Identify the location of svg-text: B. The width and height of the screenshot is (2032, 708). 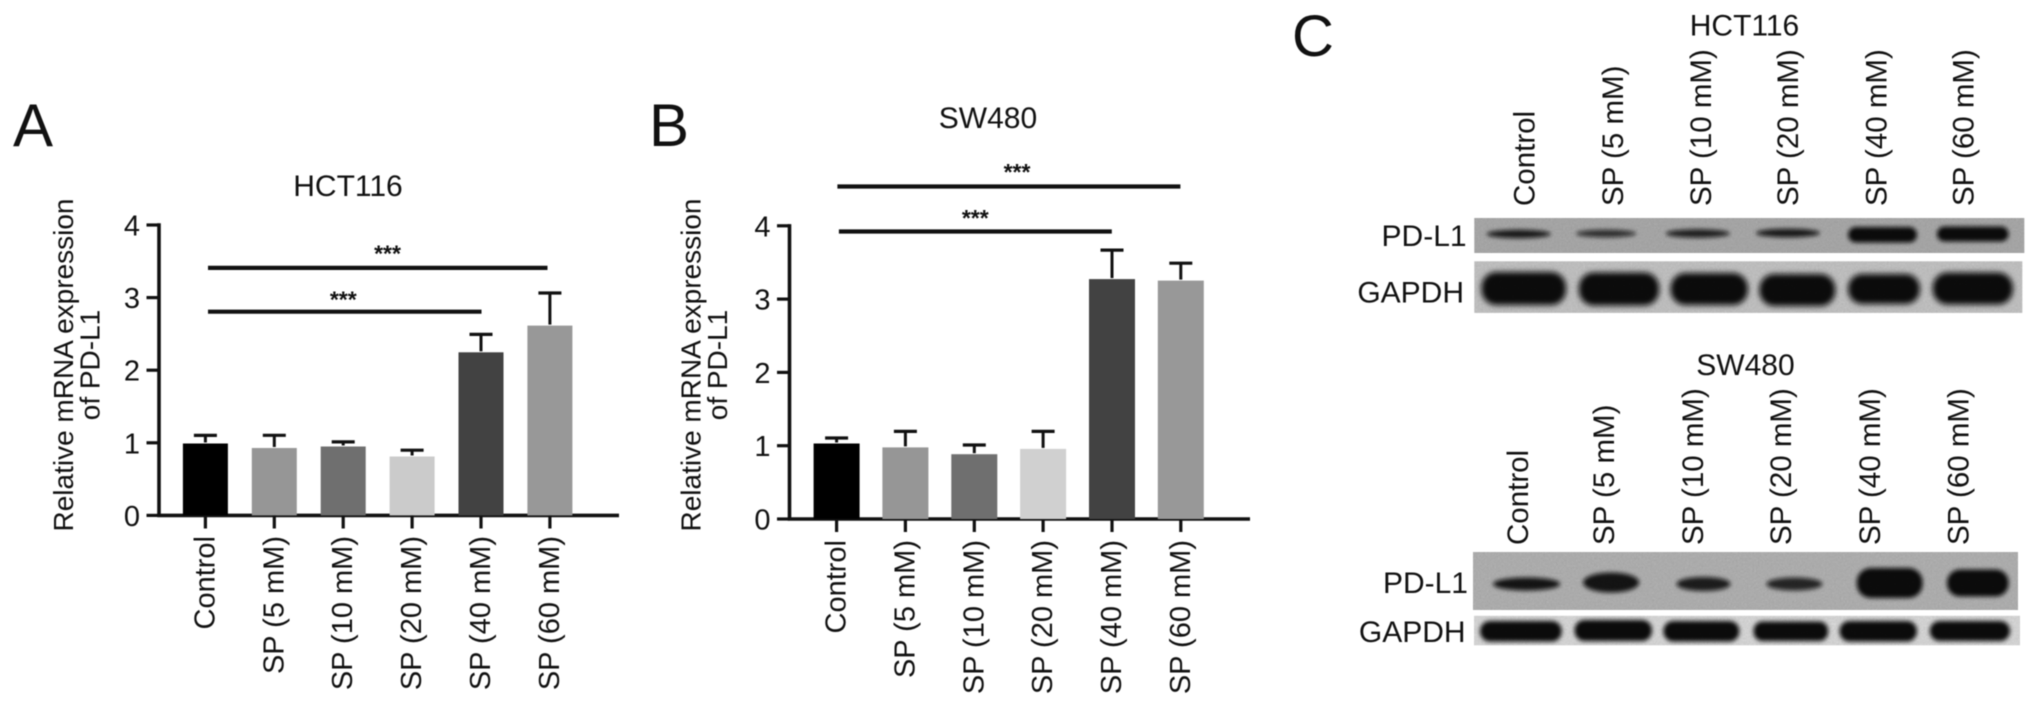
(669, 125).